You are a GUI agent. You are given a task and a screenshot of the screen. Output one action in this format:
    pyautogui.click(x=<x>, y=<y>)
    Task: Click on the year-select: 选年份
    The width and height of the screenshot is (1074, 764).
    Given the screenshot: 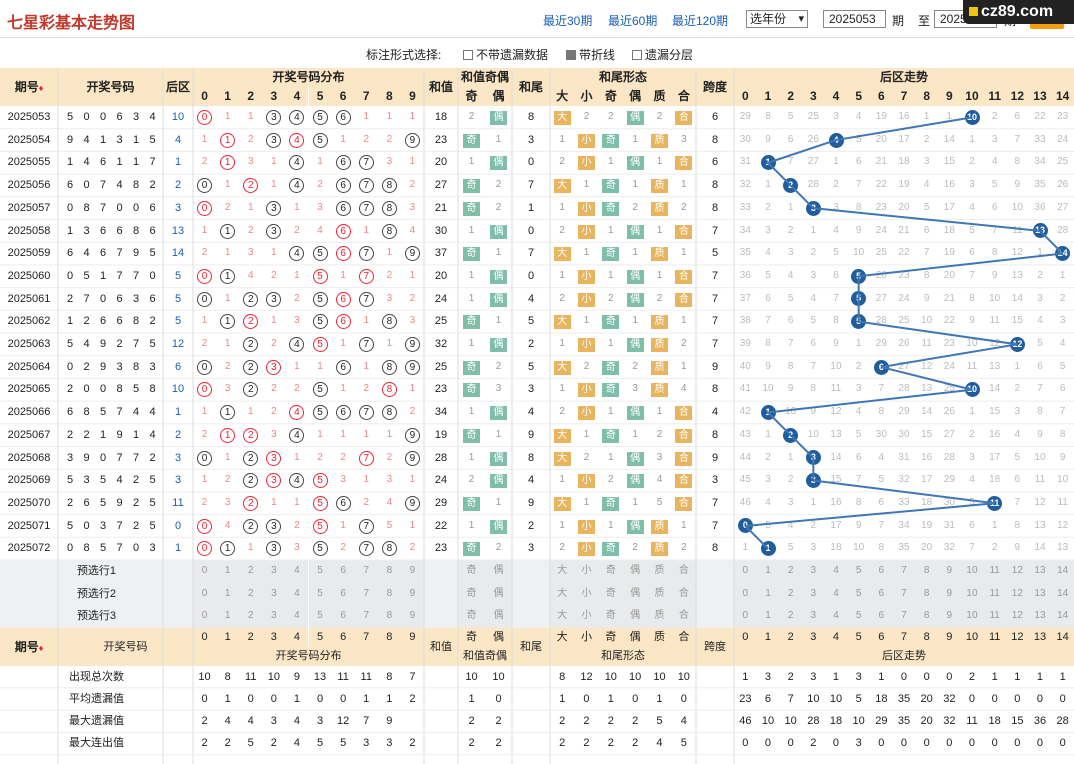 What is the action you would take?
    pyautogui.click(x=777, y=19)
    